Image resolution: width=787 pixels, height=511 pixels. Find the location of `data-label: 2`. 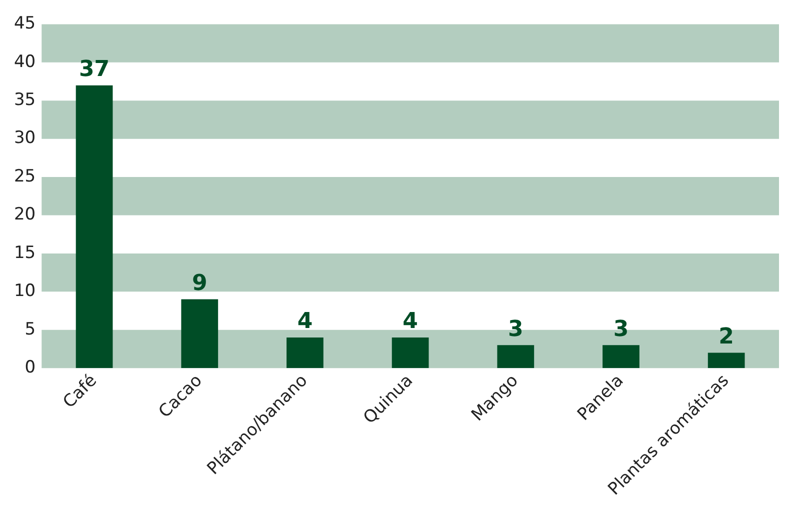

data-label: 2 is located at coordinates (726, 337).